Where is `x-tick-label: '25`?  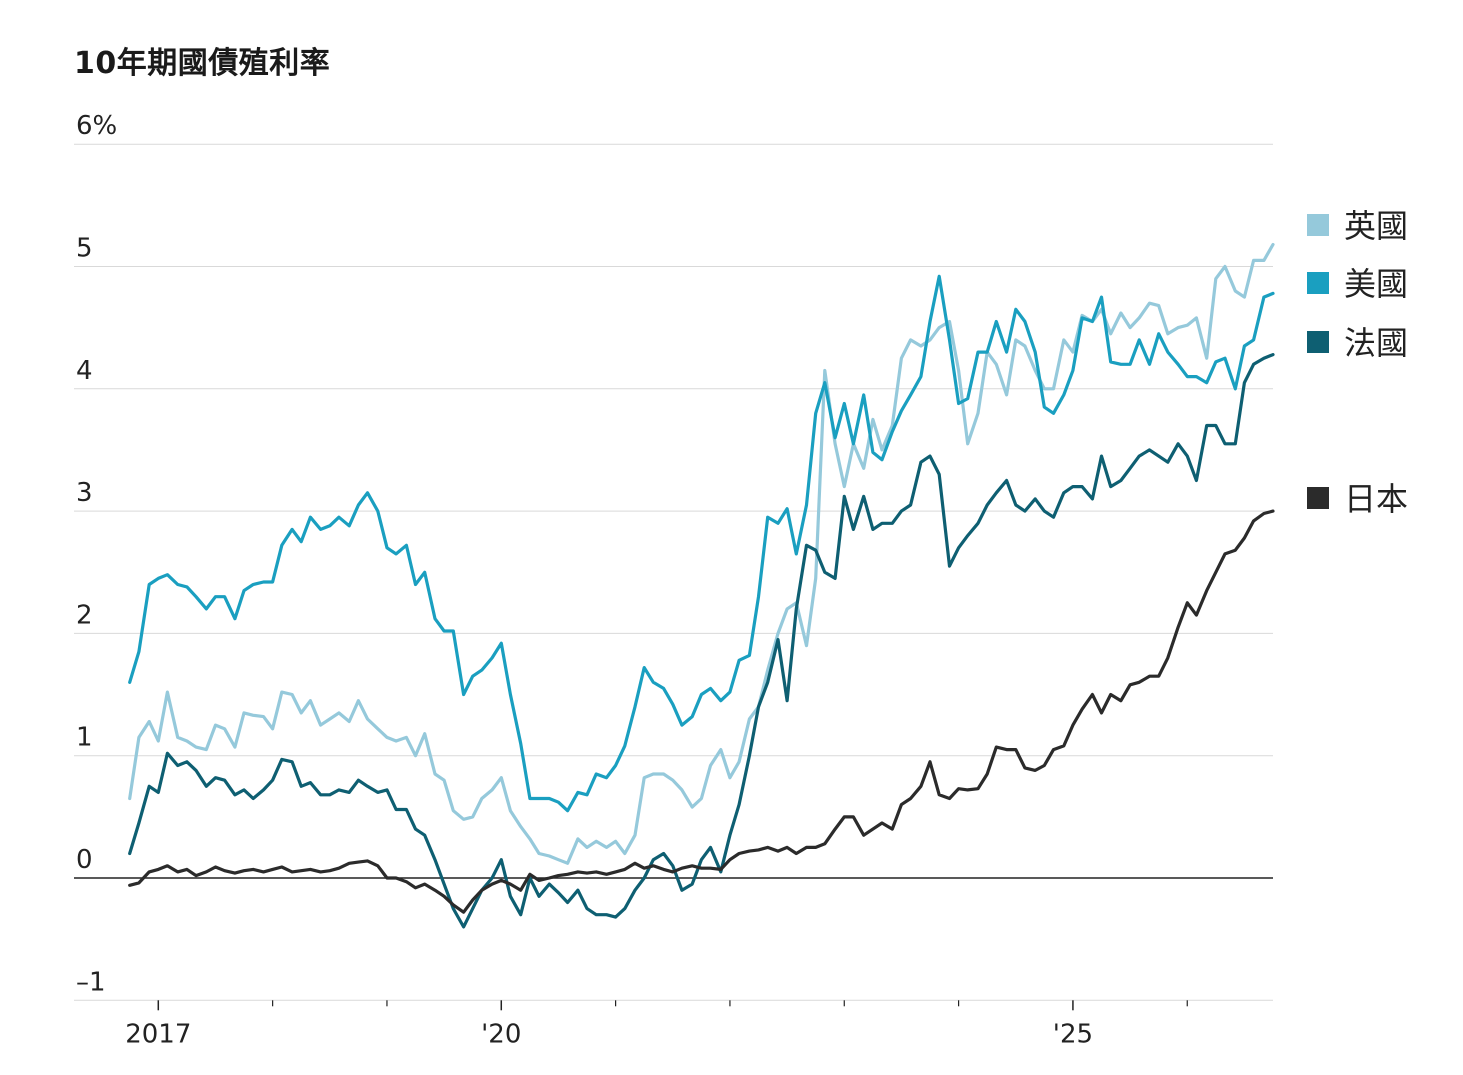 x-tick-label: '25 is located at coordinates (1073, 1034).